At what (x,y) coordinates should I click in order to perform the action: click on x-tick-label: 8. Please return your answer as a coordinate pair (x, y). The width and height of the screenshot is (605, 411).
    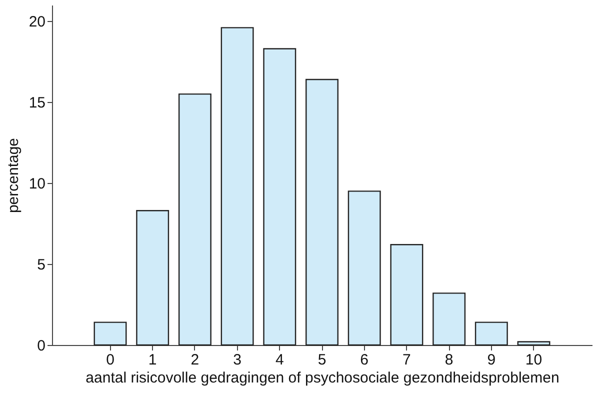
    Looking at the image, I should click on (449, 360).